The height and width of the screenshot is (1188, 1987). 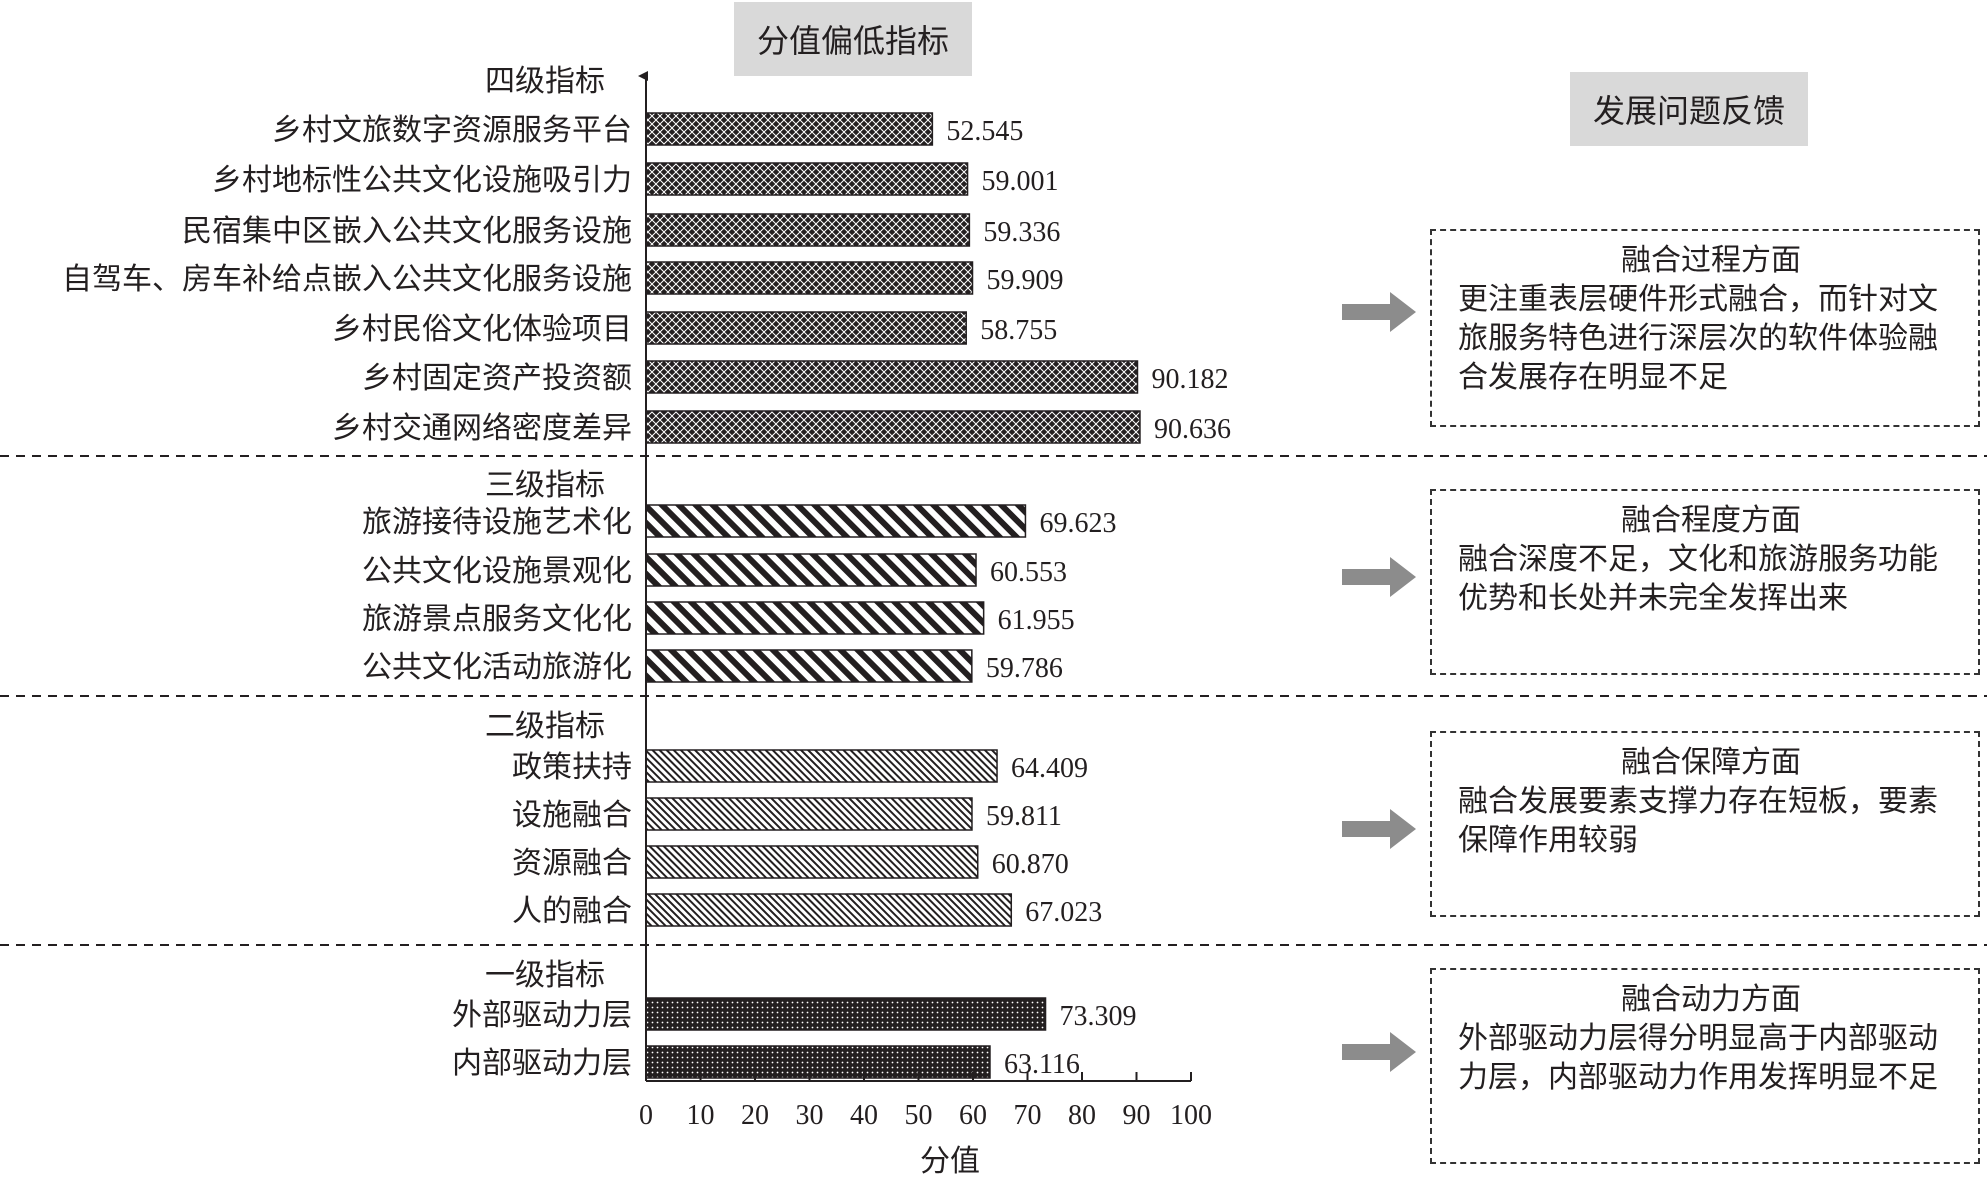 I want to click on x-tick-label: 0, so click(x=646, y=1115).